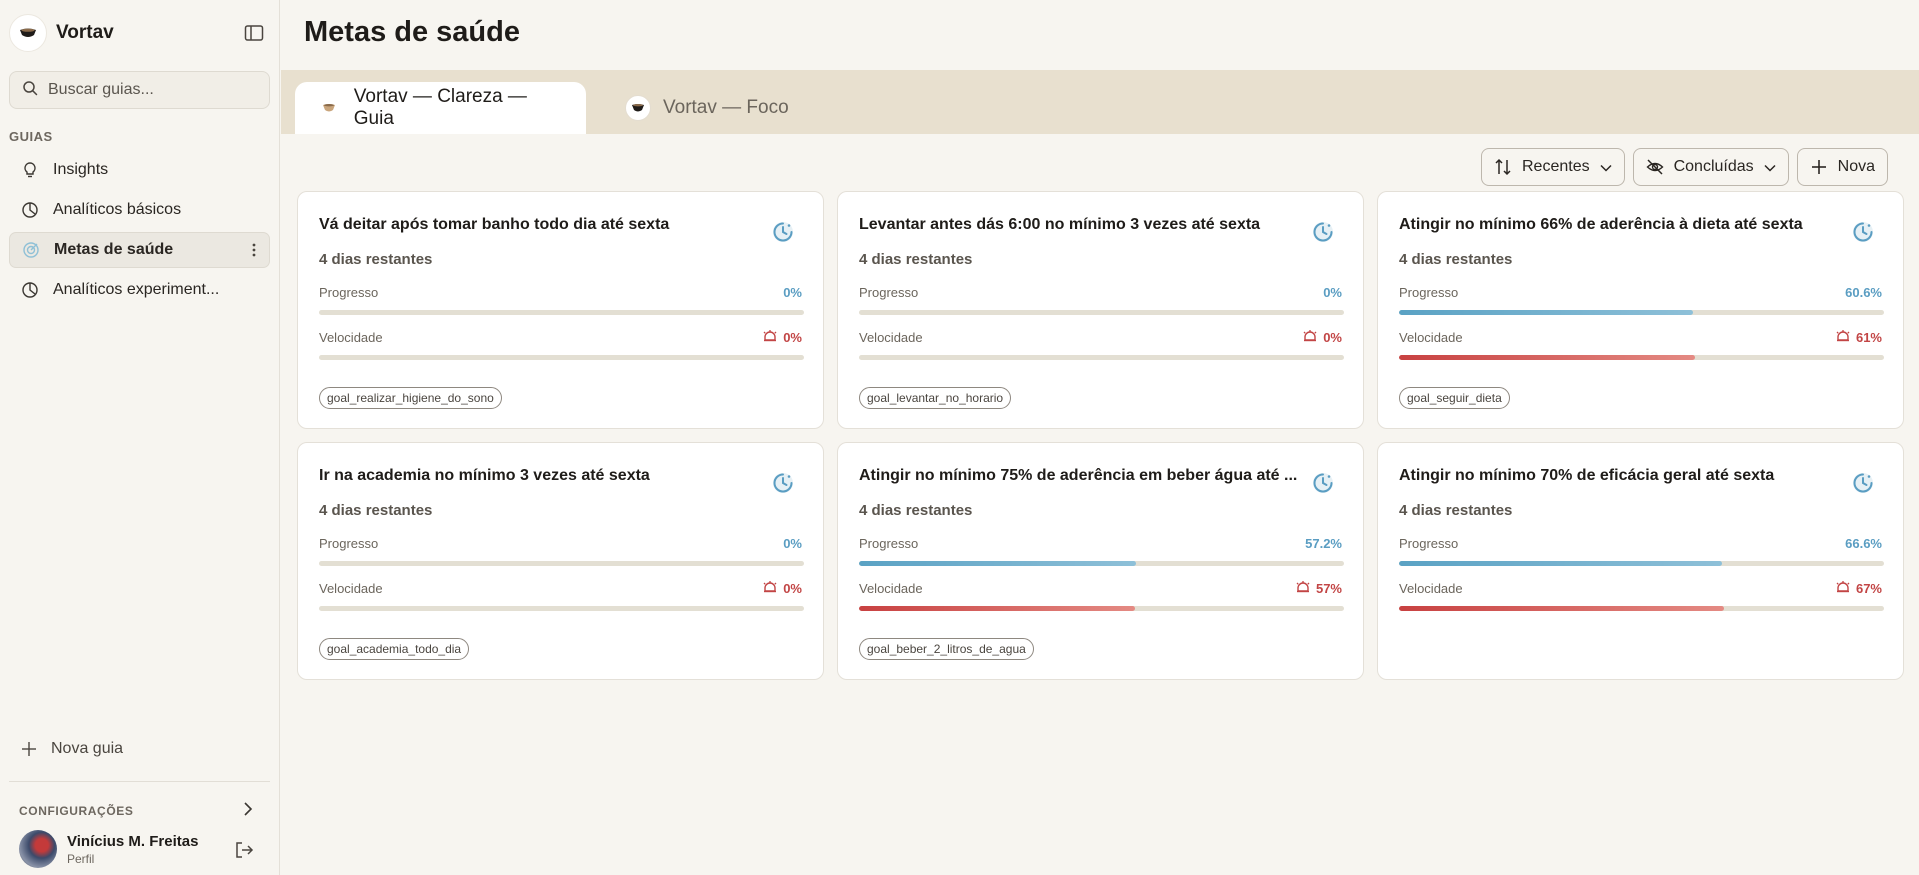 The image size is (1919, 875). I want to click on progress-value: 57.2%, so click(1323, 543).